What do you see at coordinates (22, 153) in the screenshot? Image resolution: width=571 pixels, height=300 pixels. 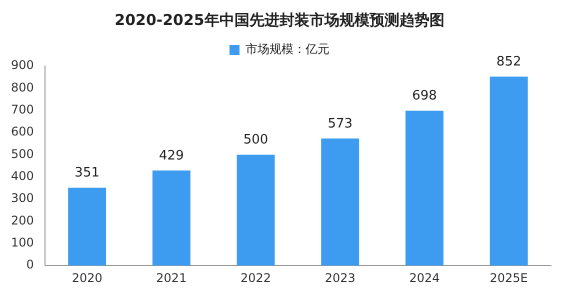 I see `y-tick-label: 500` at bounding box center [22, 153].